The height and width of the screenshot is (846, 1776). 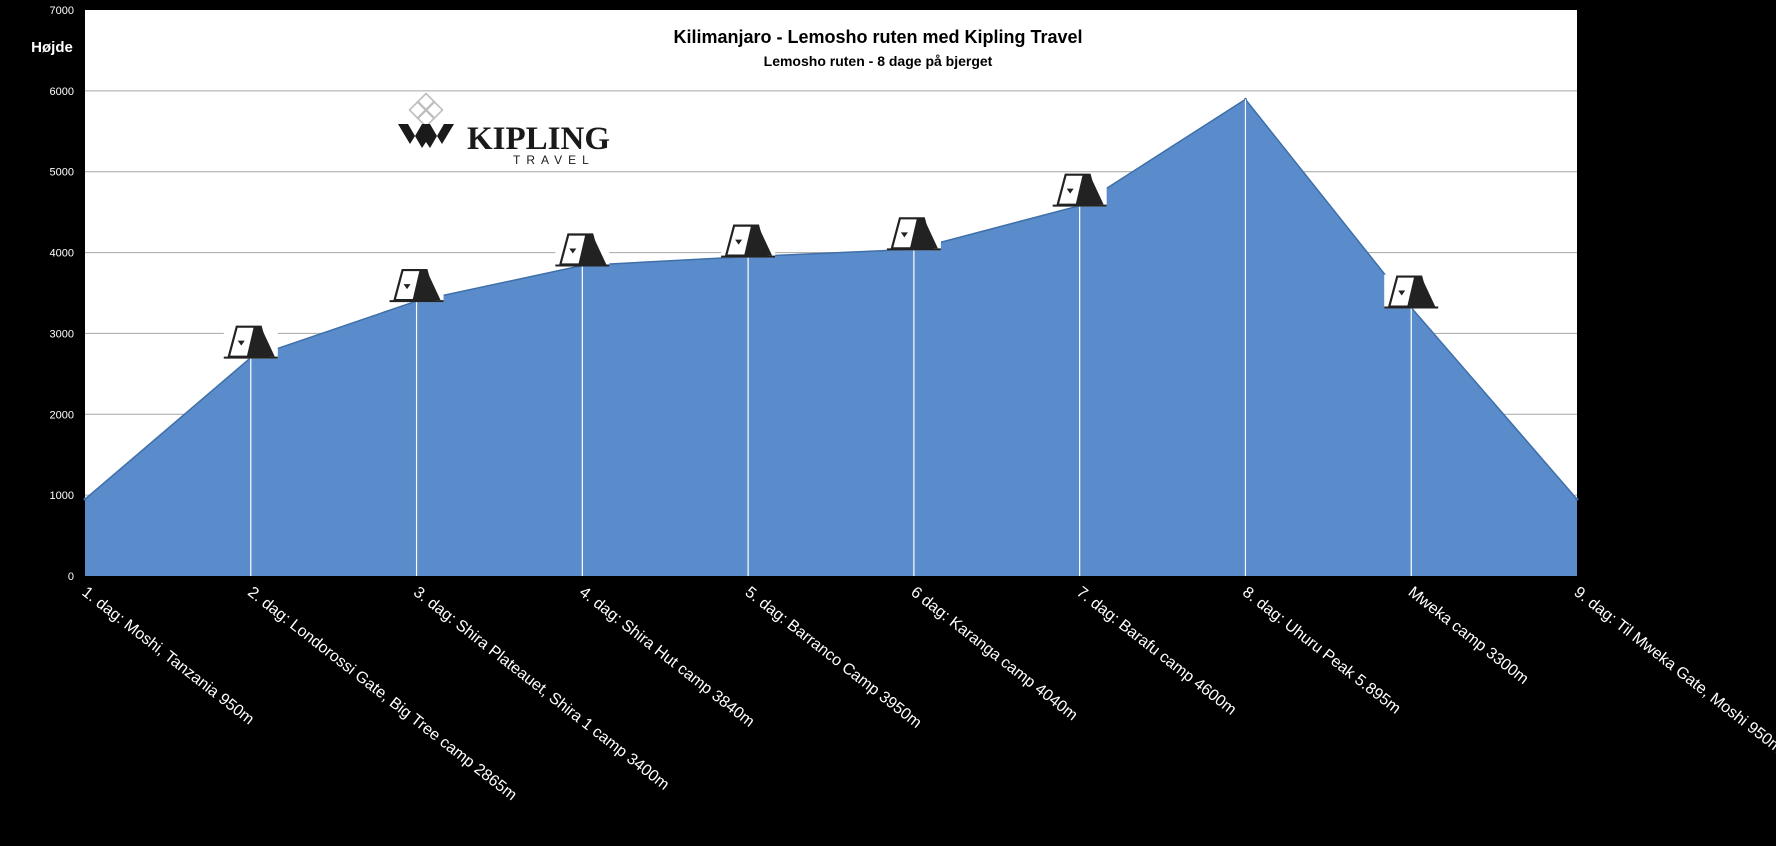 I want to click on x-category-label: 1. dag: Moshi, Tanzania 950m, so click(x=168, y=656).